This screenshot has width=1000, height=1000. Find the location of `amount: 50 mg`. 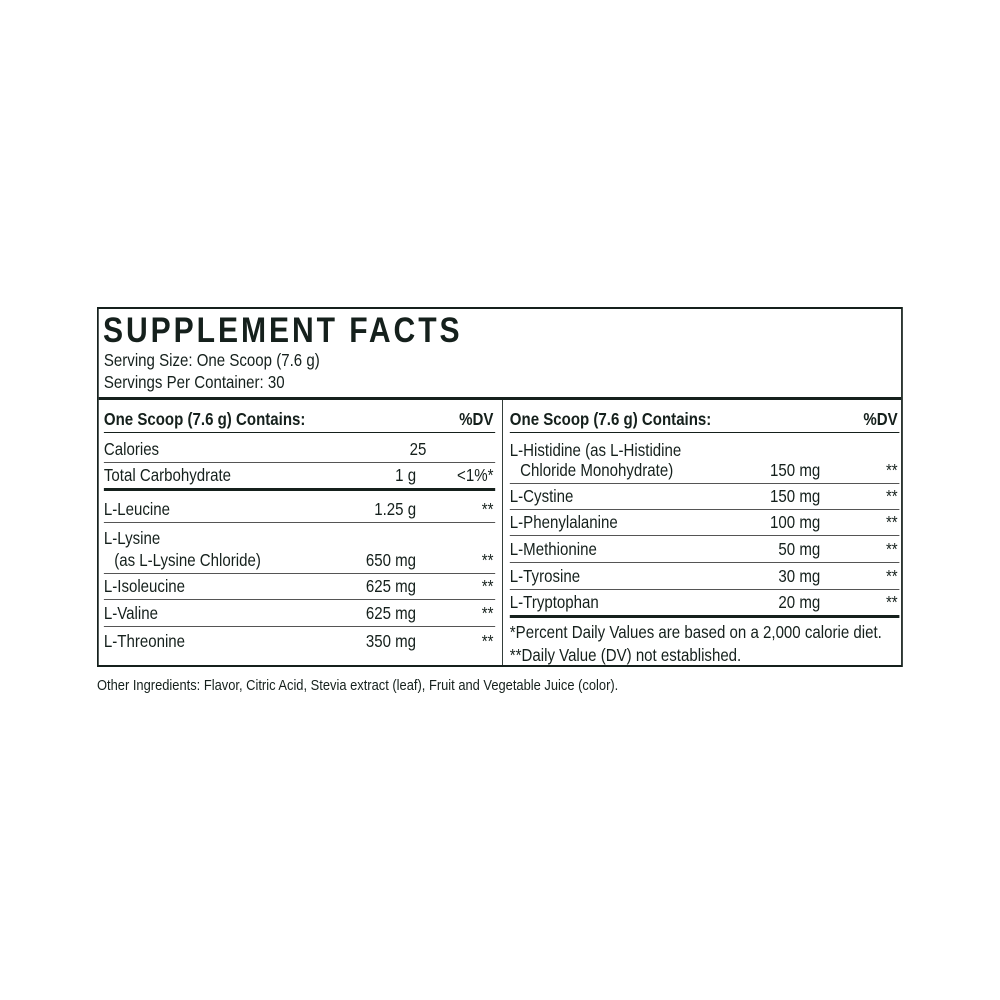

amount: 50 mg is located at coordinates (799, 549).